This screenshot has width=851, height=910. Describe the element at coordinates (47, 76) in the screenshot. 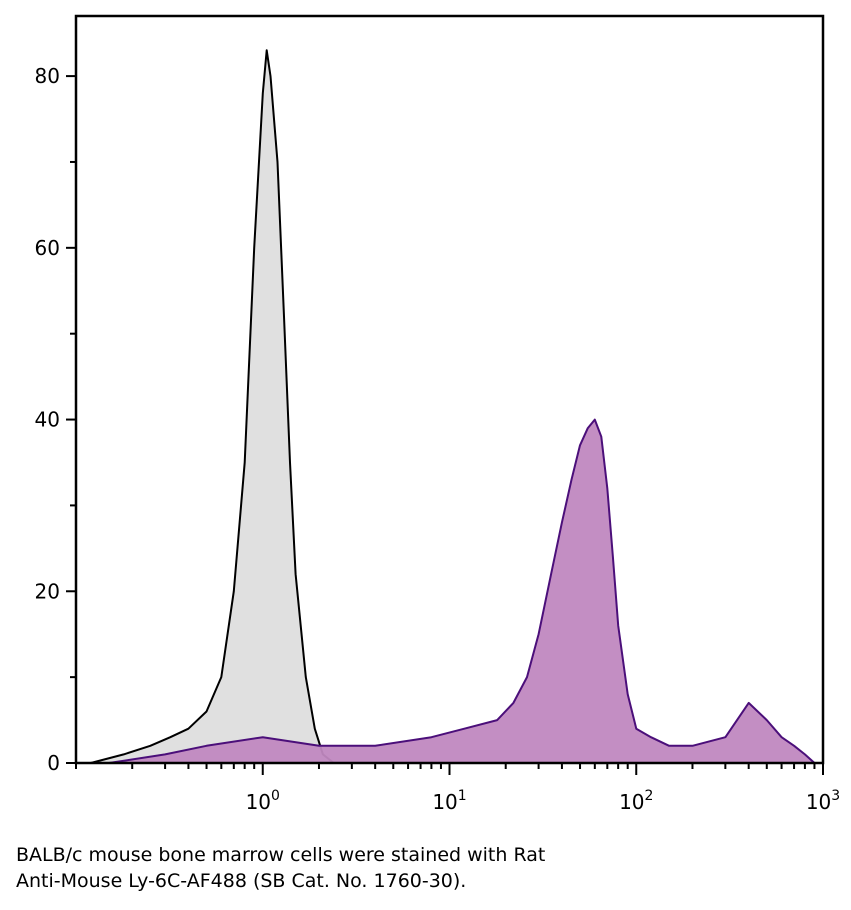

I see `y-tick-label: 80` at that location.